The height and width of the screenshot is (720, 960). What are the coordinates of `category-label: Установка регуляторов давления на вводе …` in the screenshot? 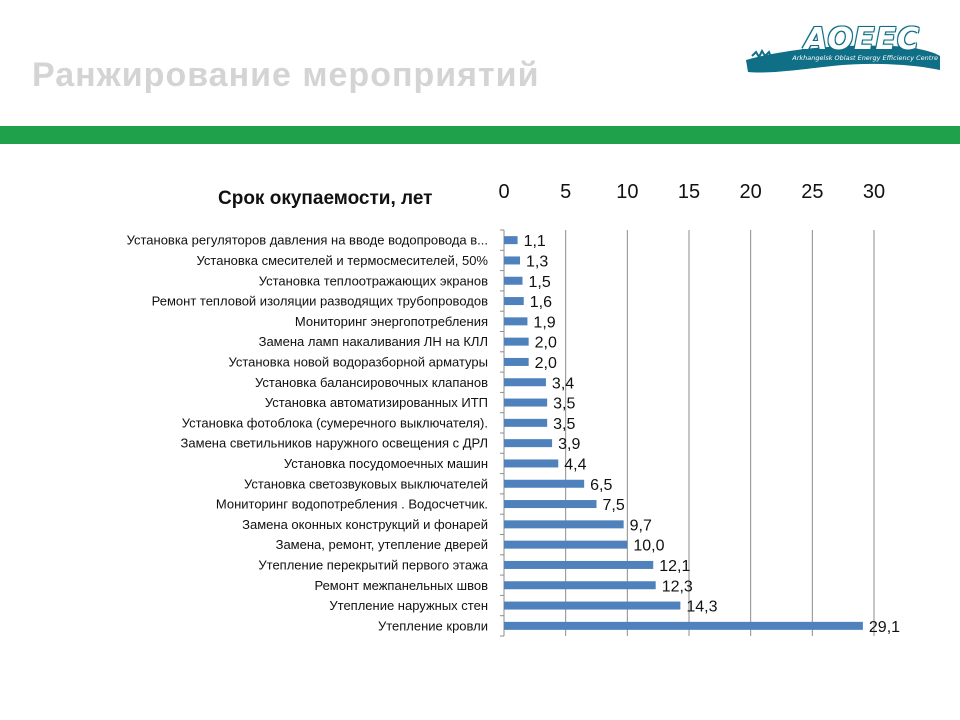 It's located at (307, 240).